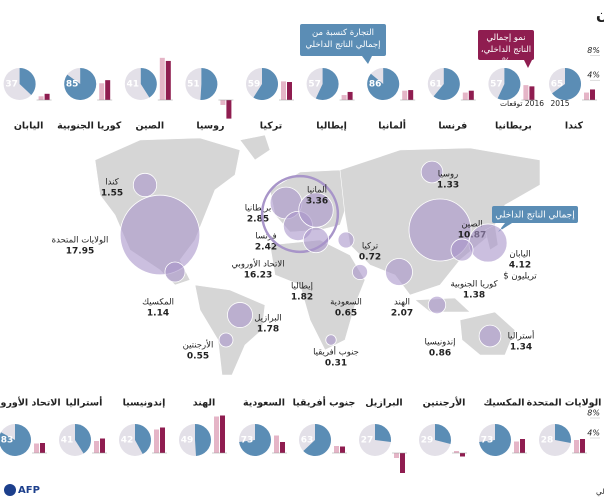 The image size is (604, 500). I want to click on trade-value: 41, so click(133, 85).